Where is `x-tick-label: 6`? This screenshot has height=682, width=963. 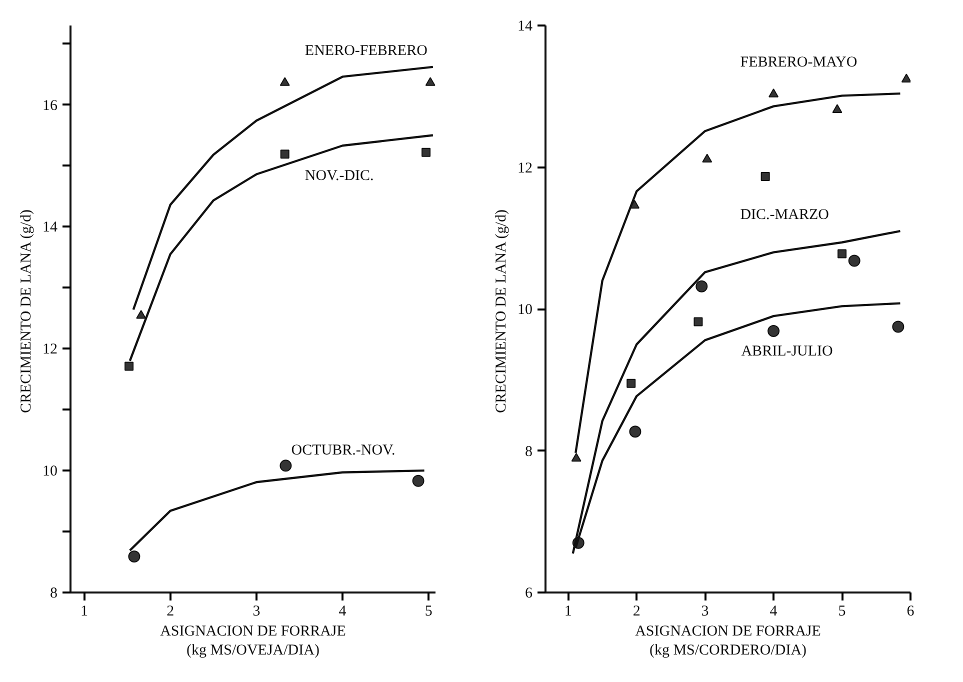
x-tick-label: 6 is located at coordinates (910, 612).